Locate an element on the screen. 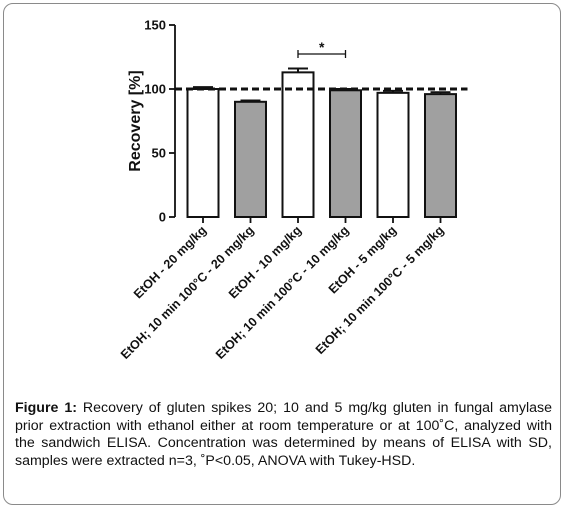 This screenshot has width=566, height=510. y-tick-label: 100 is located at coordinates (155, 89).